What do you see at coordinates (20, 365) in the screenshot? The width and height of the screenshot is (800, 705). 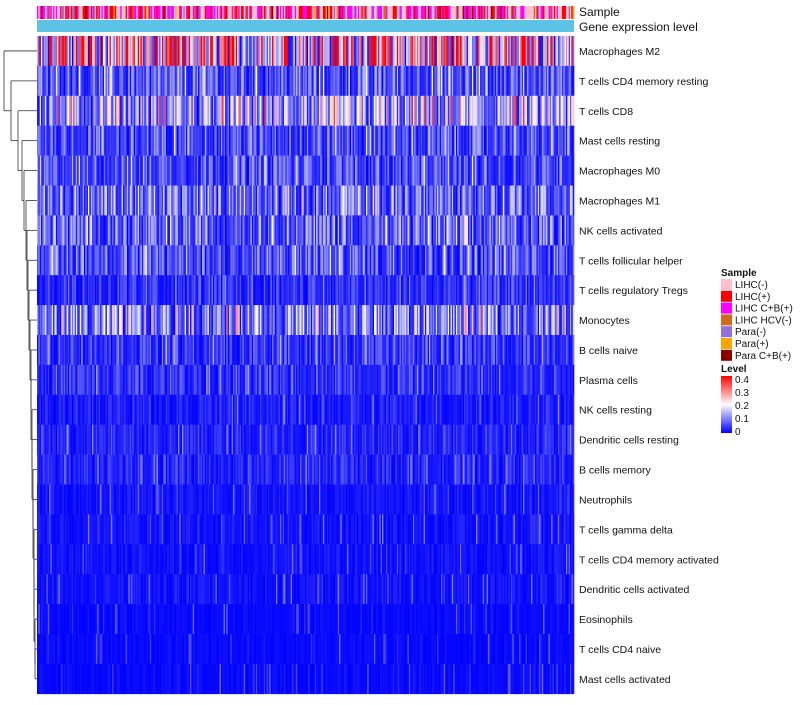 I see `row-dendrogram` at bounding box center [20, 365].